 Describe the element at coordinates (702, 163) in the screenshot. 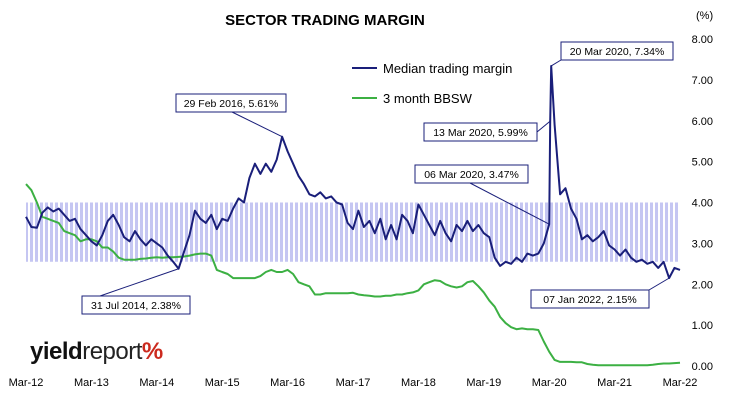

I see `y-tick-label: 5.00` at that location.